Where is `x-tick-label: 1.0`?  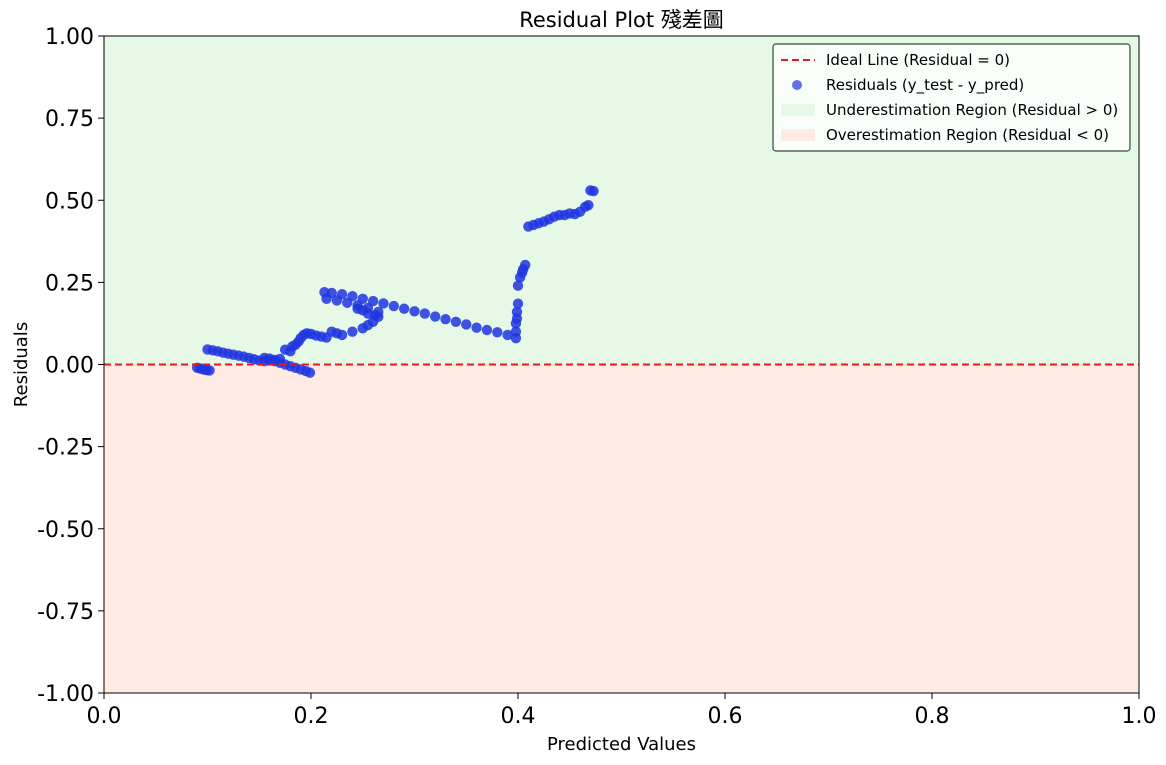
x-tick-label: 1.0 is located at coordinates (1139, 716).